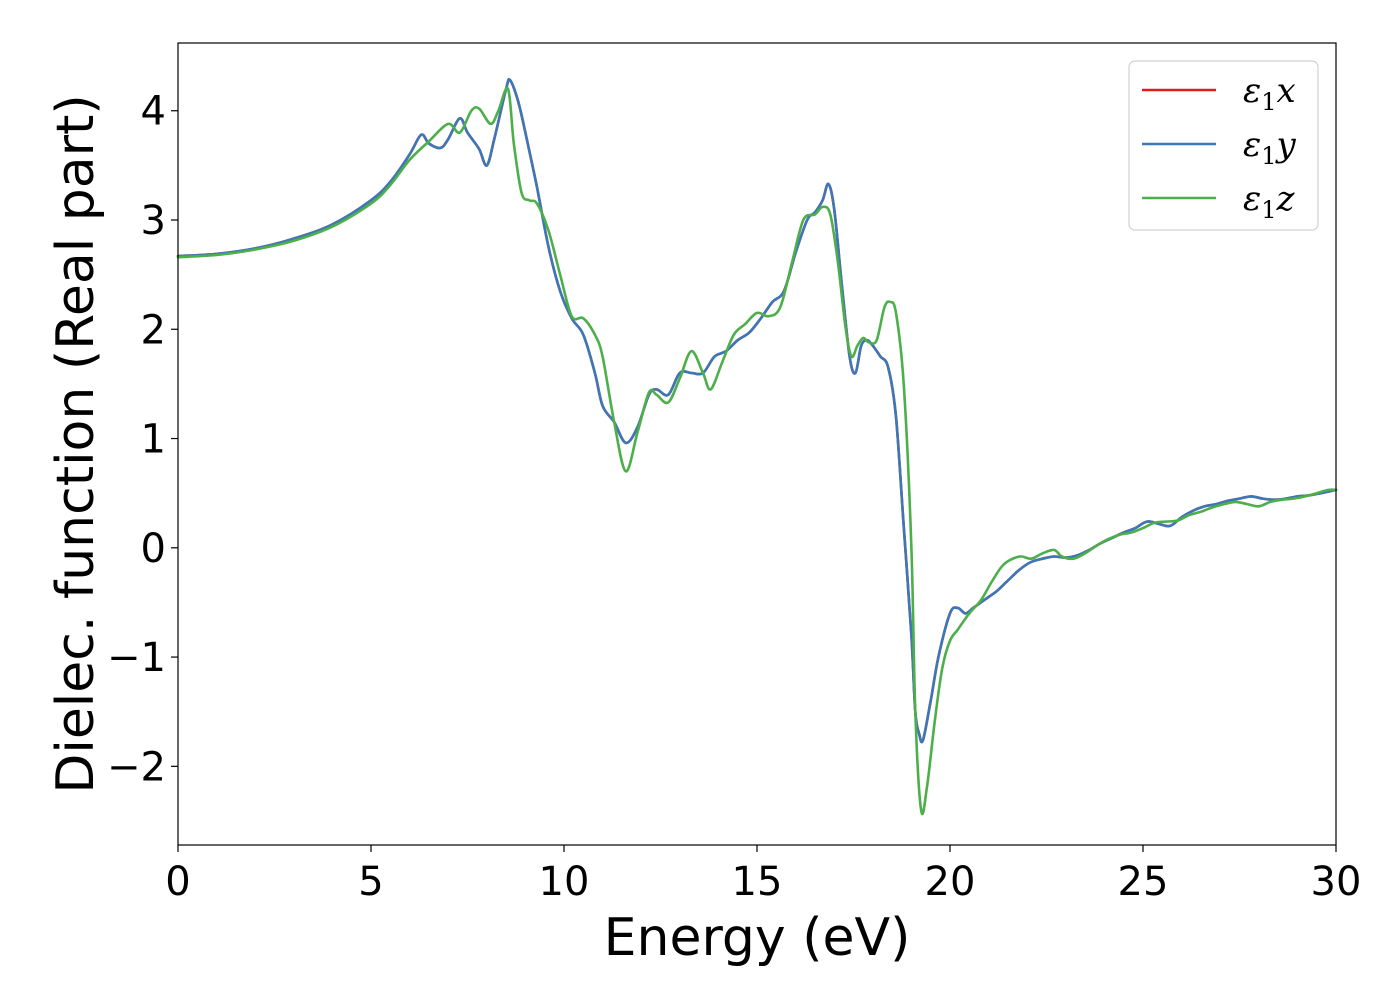  I want to click on x-tick-label: 10, so click(564, 882).